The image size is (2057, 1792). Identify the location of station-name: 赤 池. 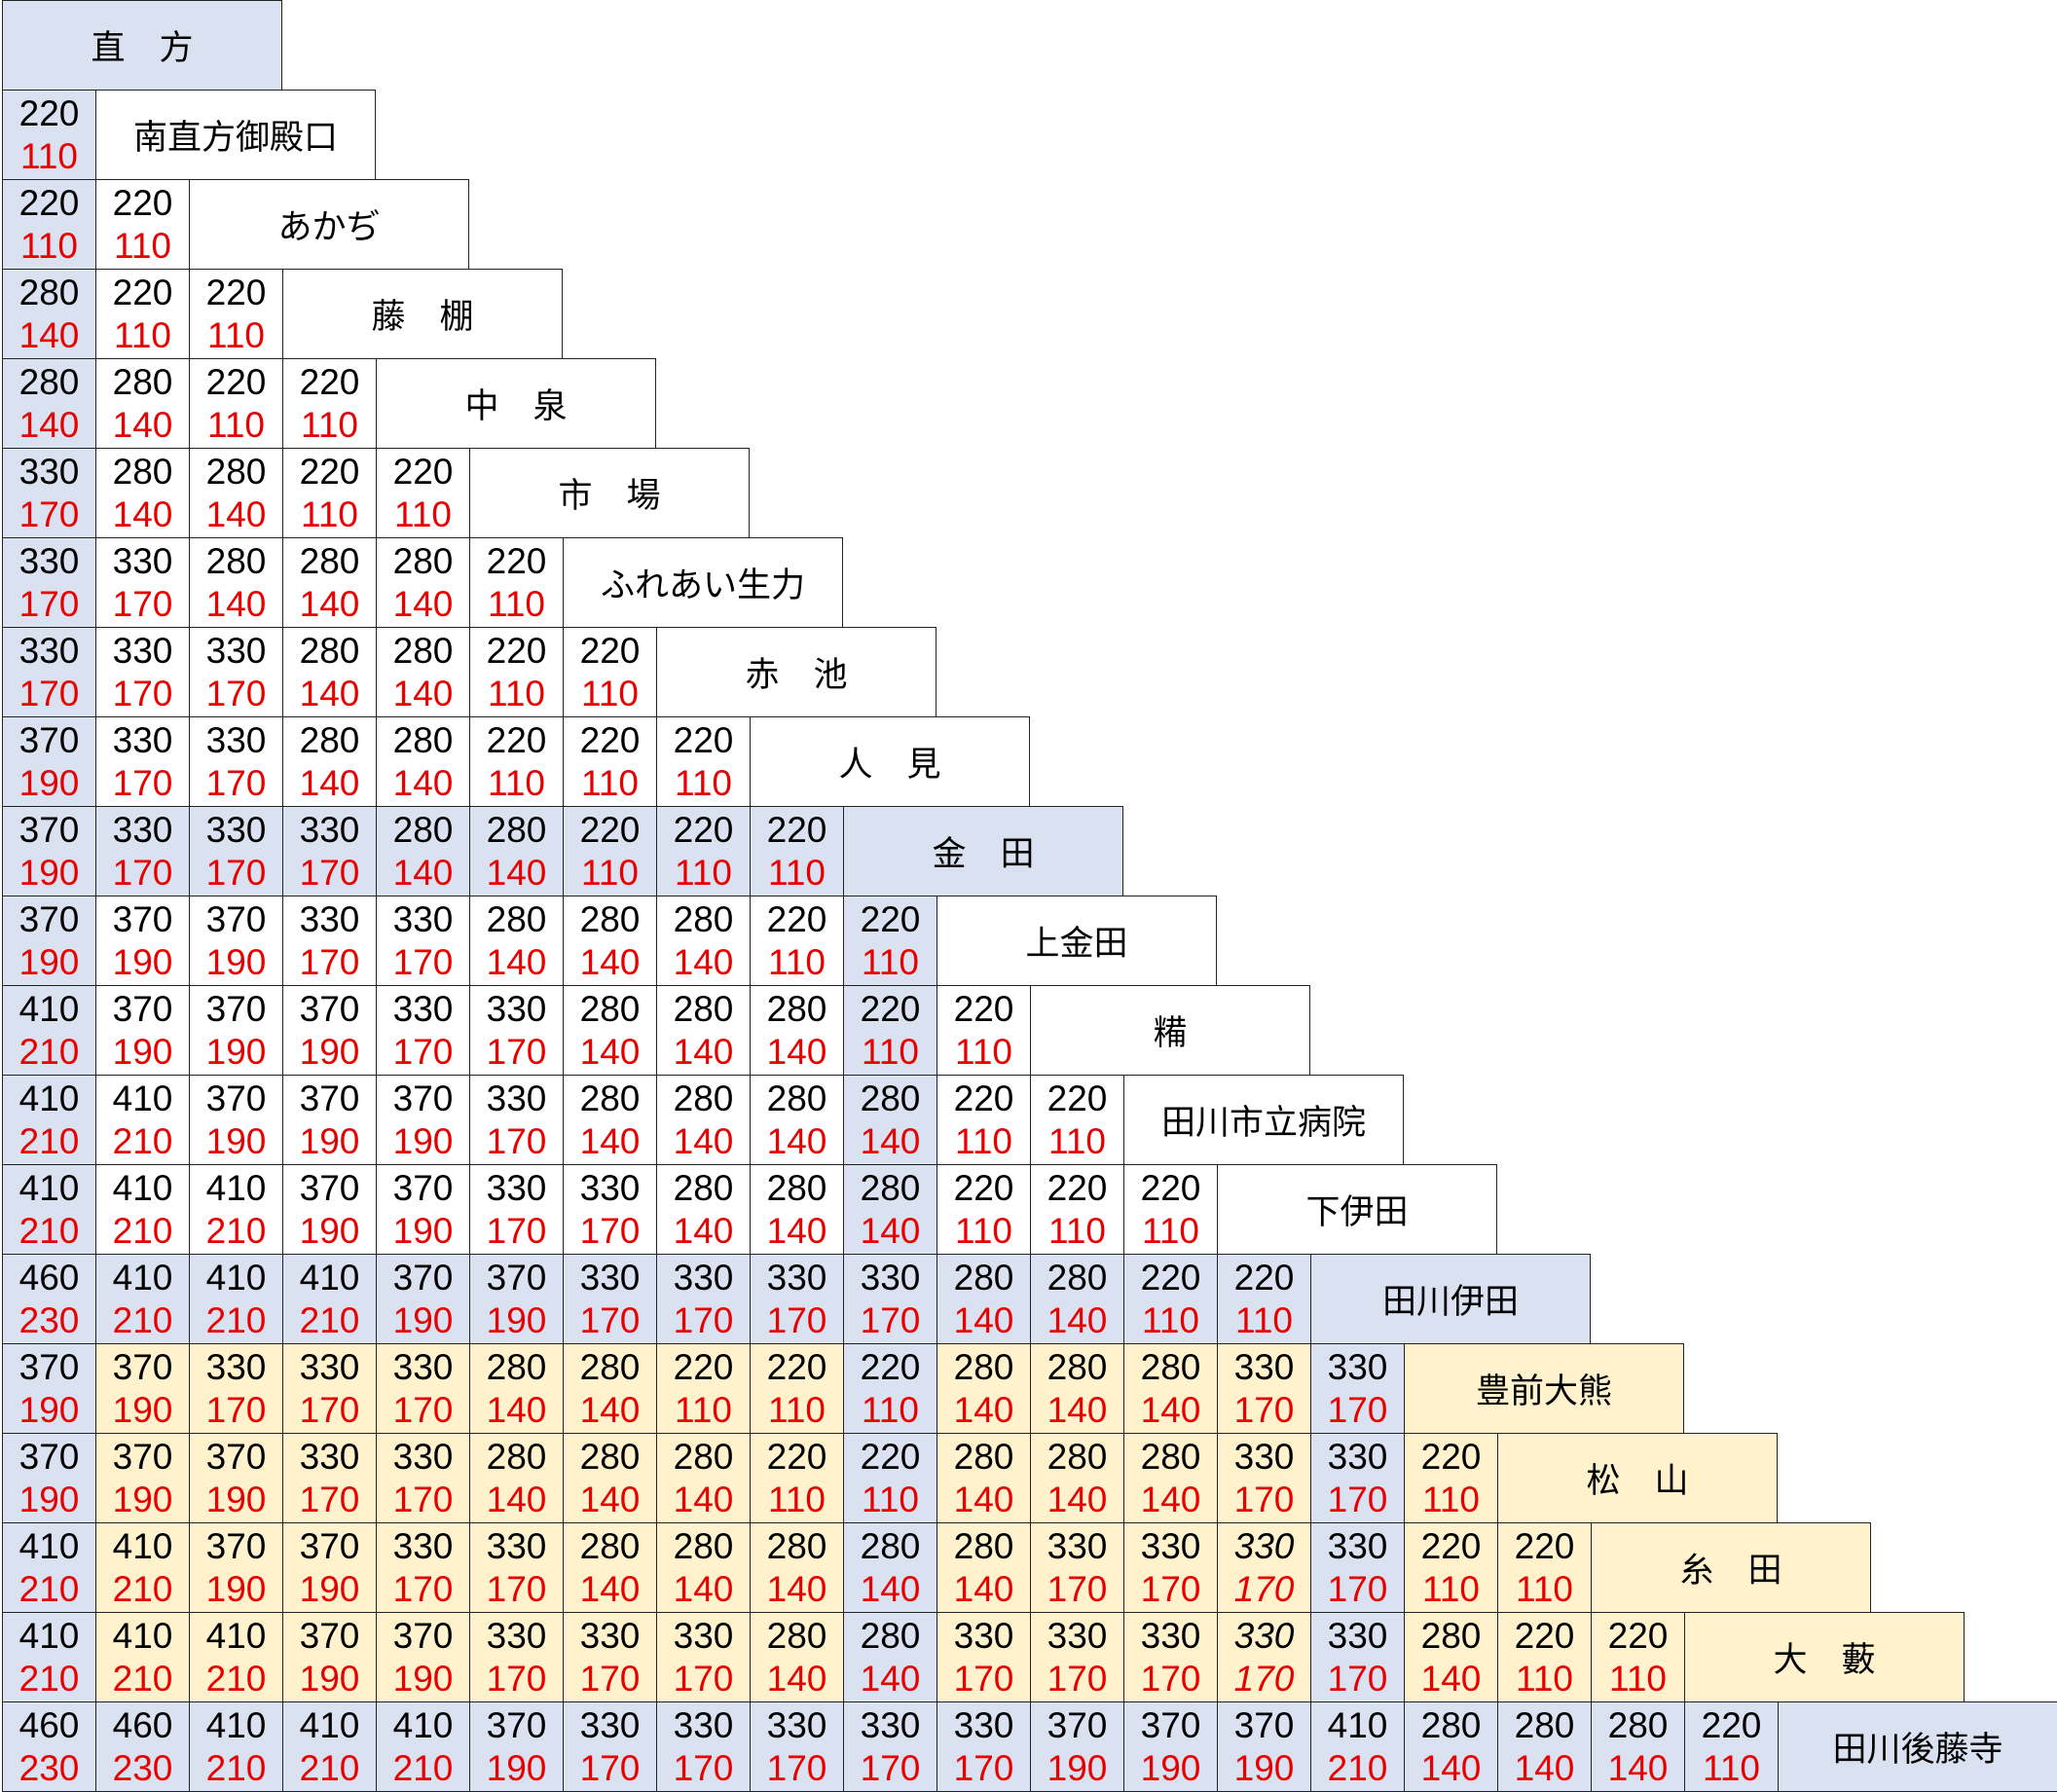
(796, 672).